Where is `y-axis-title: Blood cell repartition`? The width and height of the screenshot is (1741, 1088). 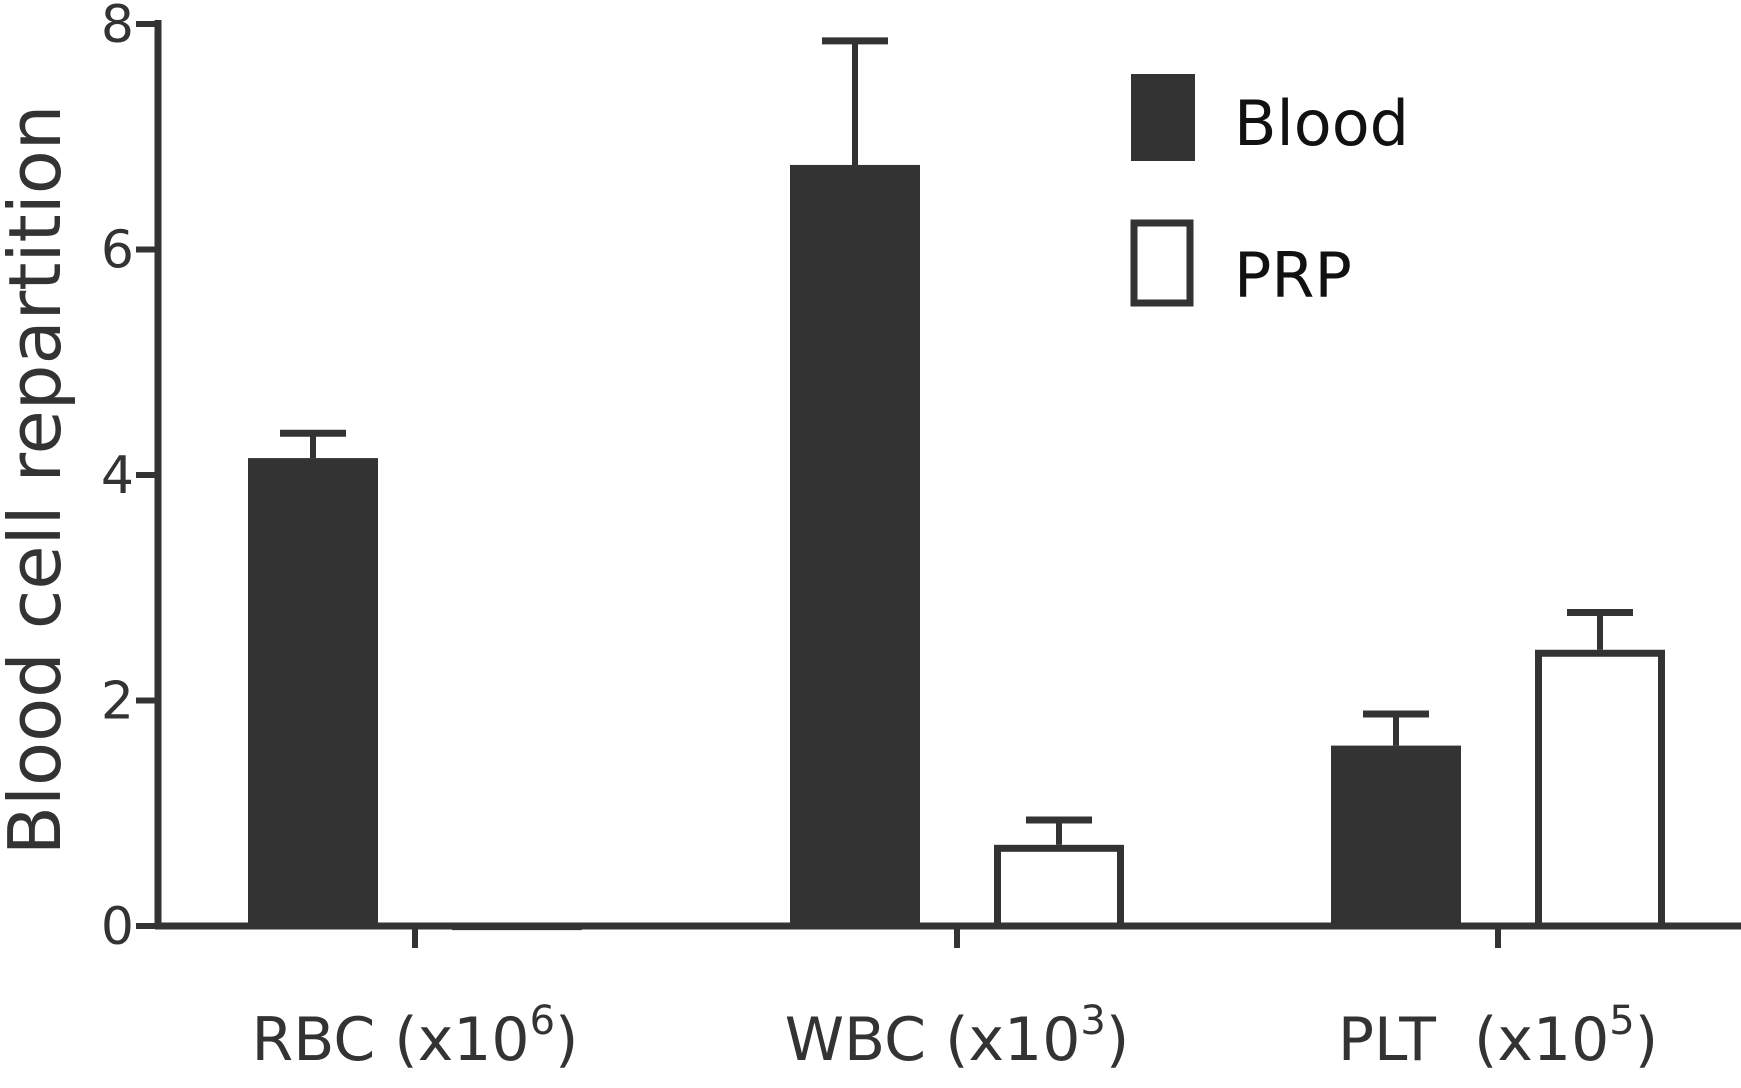 y-axis-title: Blood cell repartition is located at coordinates (38, 480).